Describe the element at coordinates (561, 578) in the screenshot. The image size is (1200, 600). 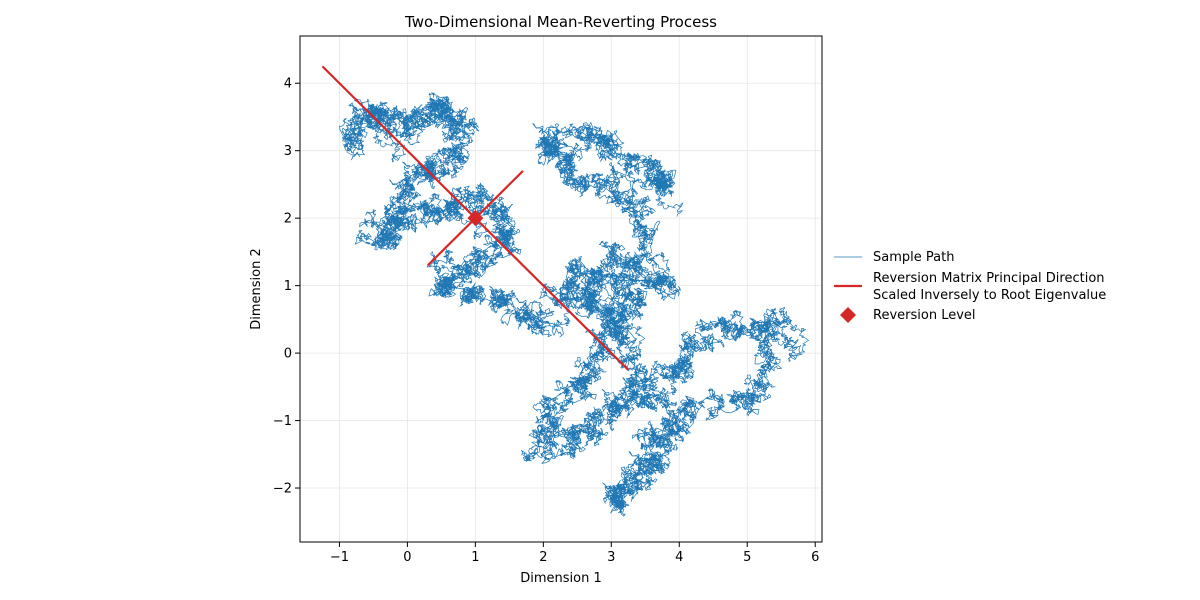
I see `x-axis-label: Dimension 1` at that location.